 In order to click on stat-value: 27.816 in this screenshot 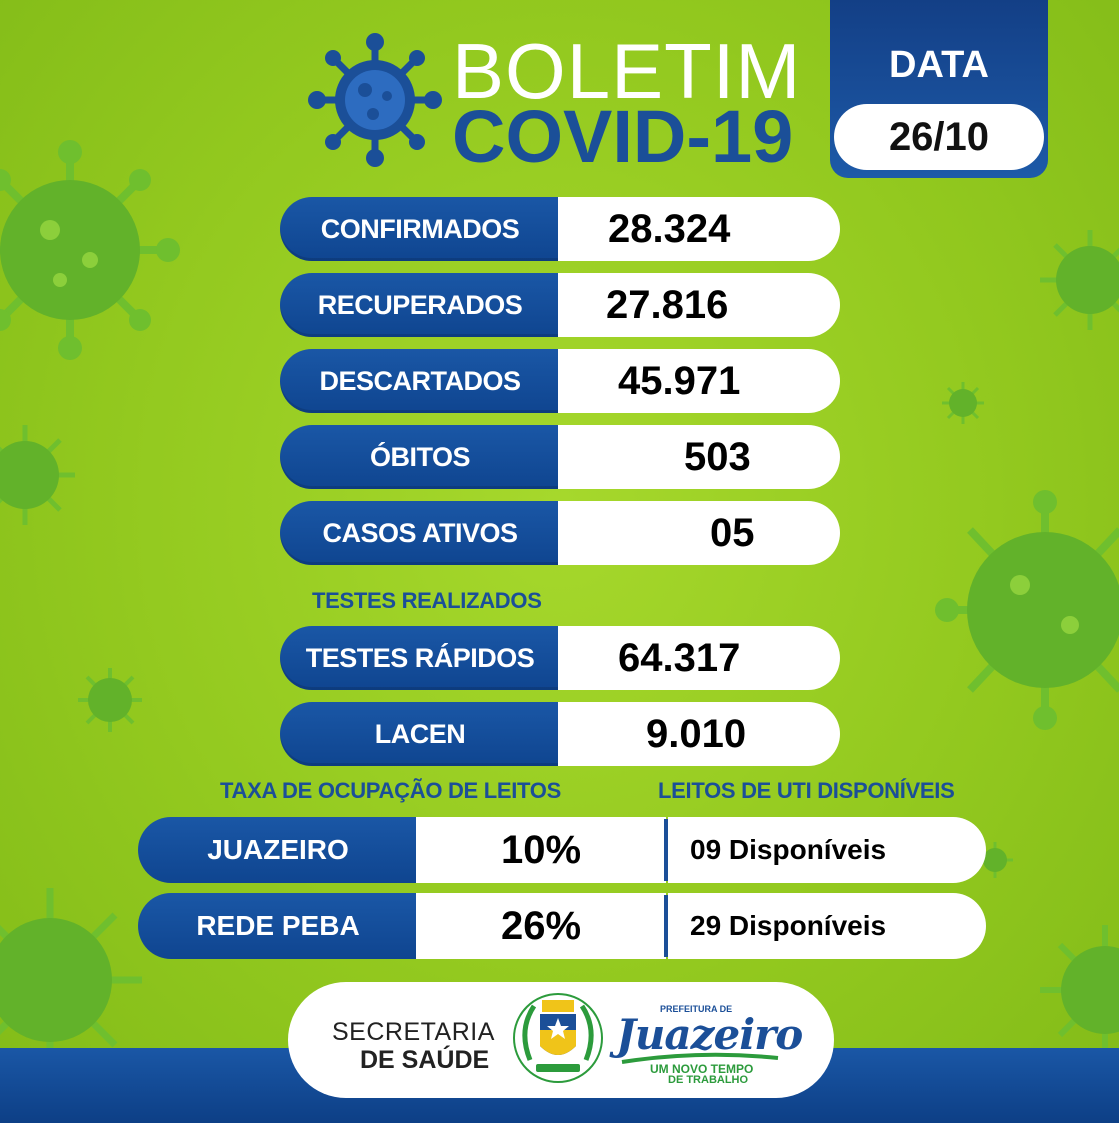, I will do `click(699, 305)`.